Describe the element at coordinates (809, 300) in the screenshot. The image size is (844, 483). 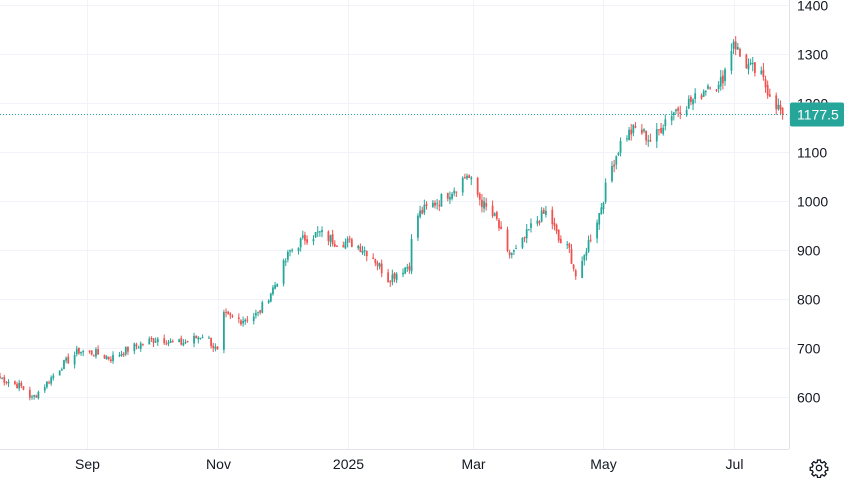
I see `y-tick-label: 800` at that location.